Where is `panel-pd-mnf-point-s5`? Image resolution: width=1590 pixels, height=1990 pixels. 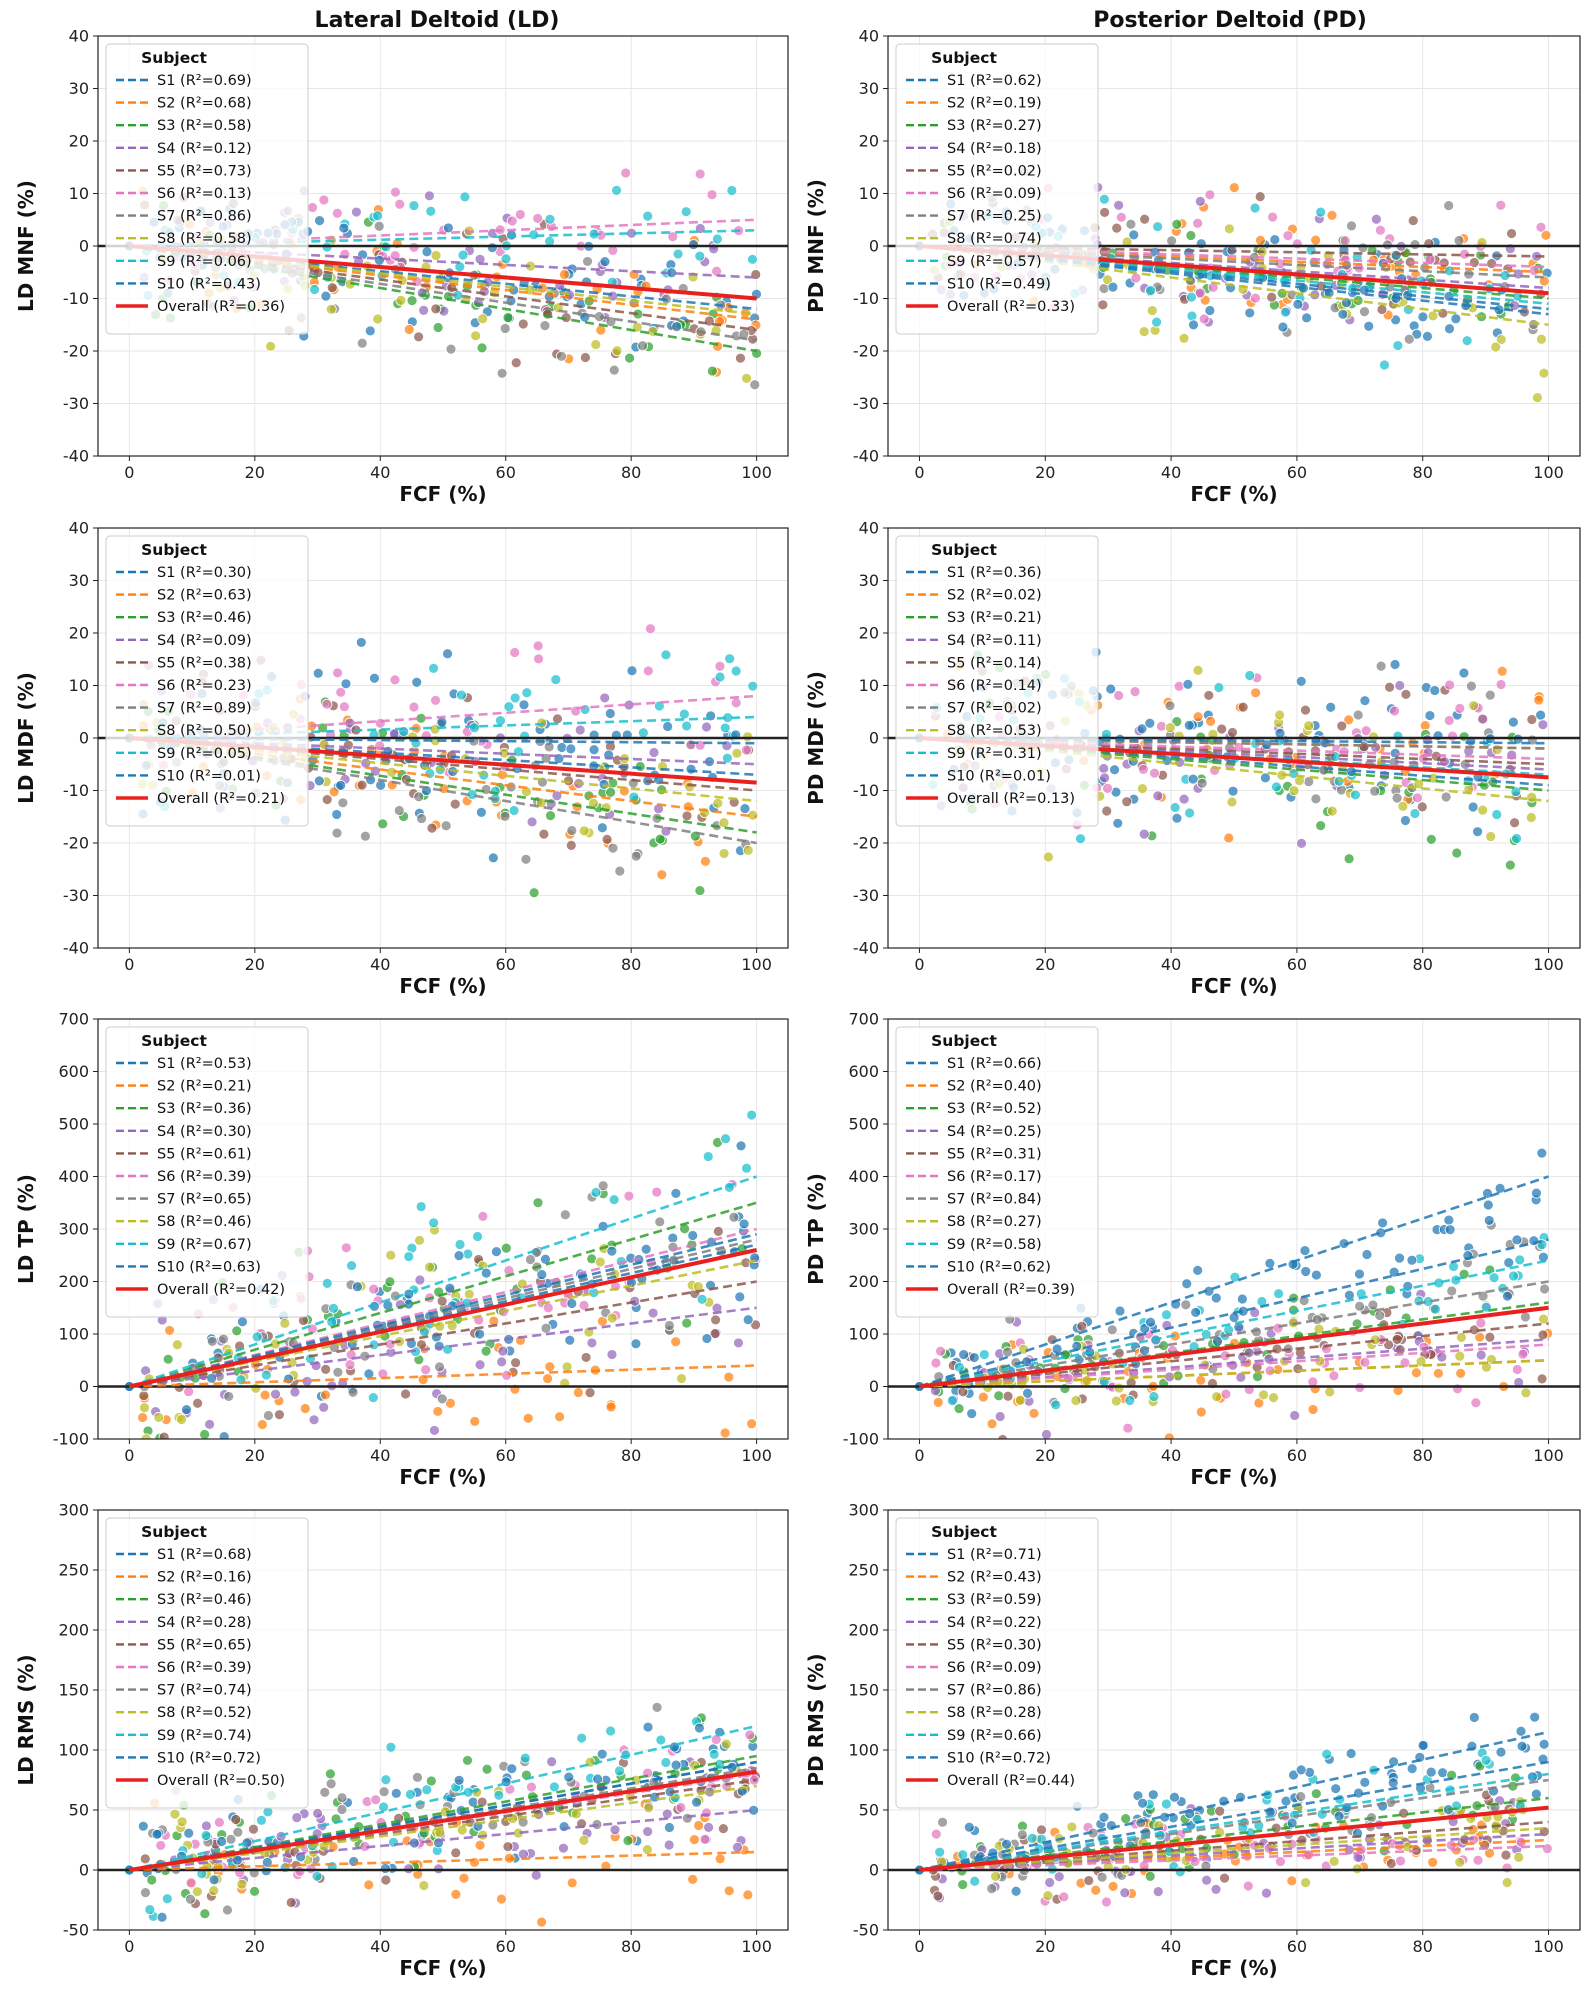 panel-pd-mnf-point-s5 is located at coordinates (1492, 263).